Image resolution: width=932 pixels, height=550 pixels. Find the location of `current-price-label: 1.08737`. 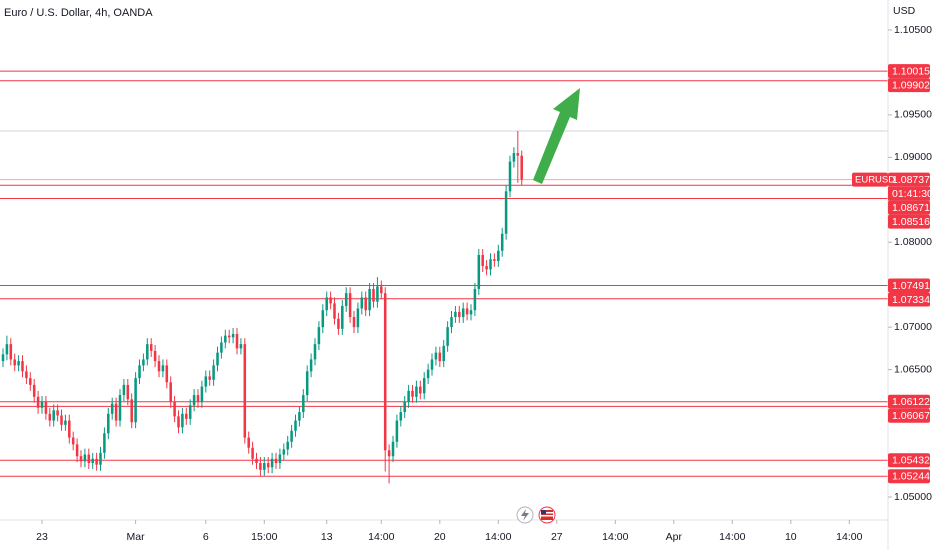

current-price-label: 1.08737 is located at coordinates (911, 180).